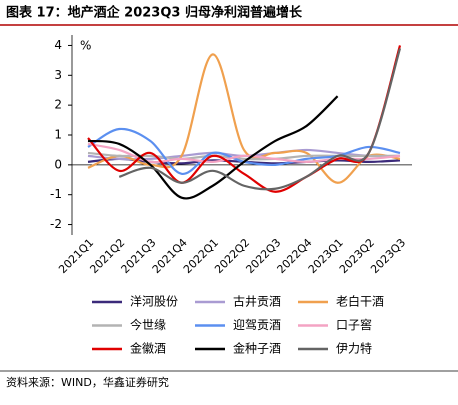 This screenshot has width=458, height=405. What do you see at coordinates (354, 348) in the screenshot?
I see `legend-label: 伊力特` at bounding box center [354, 348].